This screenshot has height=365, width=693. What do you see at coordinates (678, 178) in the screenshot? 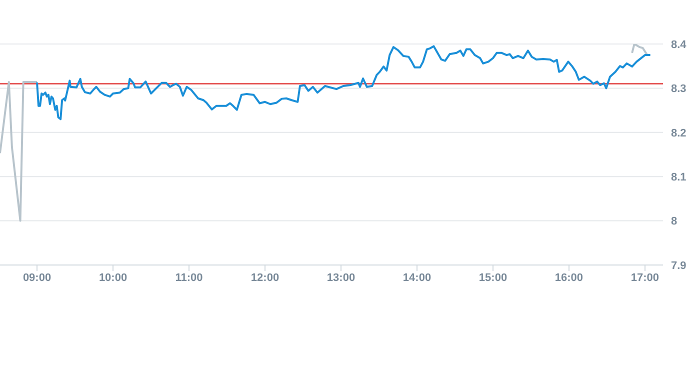
I see `y-tick-label: 8.1` at bounding box center [678, 178].